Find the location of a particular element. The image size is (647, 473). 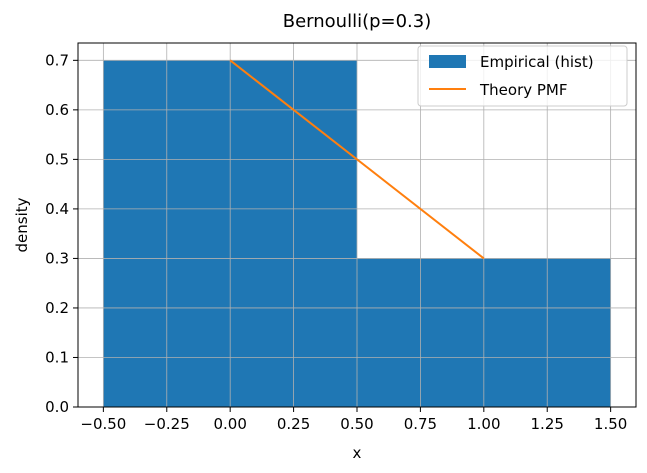

x-axis-label: x is located at coordinates (357, 453).